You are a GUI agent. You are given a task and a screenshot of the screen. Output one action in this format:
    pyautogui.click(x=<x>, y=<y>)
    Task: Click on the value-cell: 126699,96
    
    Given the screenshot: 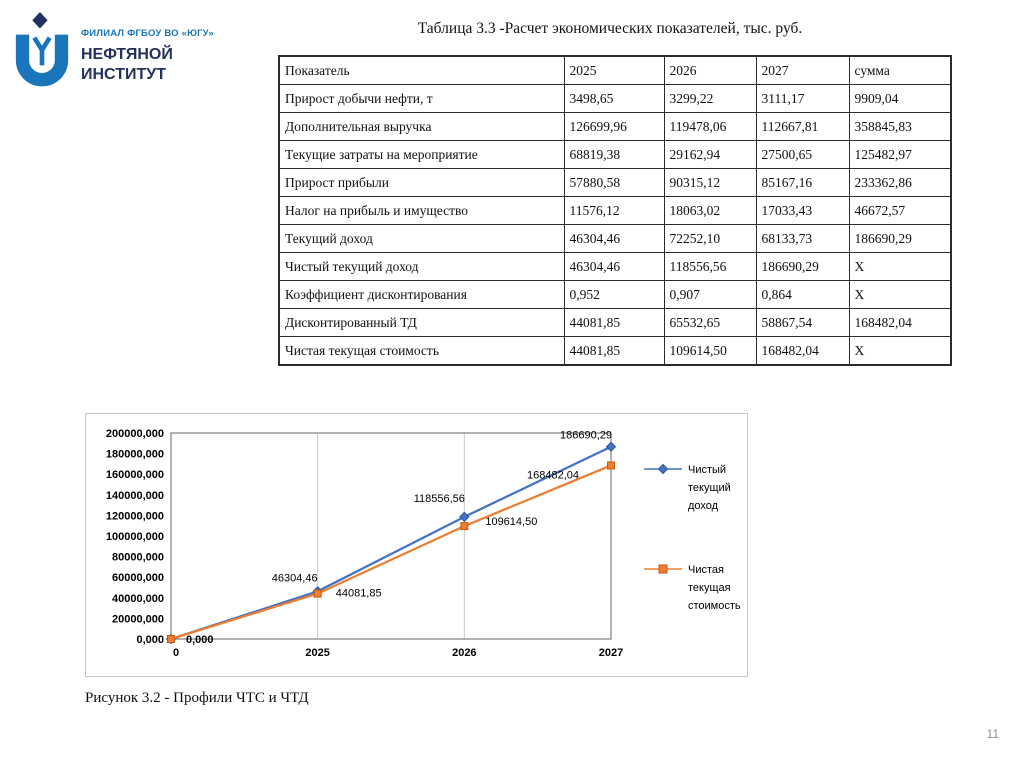 What is the action you would take?
    pyautogui.click(x=614, y=126)
    